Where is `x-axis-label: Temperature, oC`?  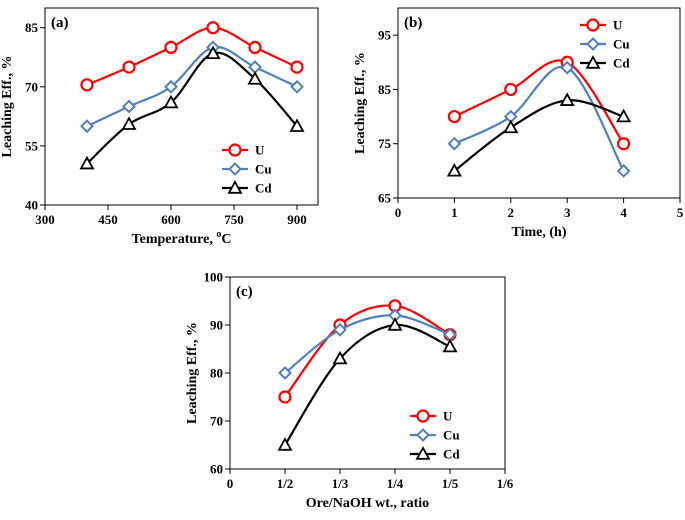
x-axis-label: Temperature, oC is located at coordinates (182, 238).